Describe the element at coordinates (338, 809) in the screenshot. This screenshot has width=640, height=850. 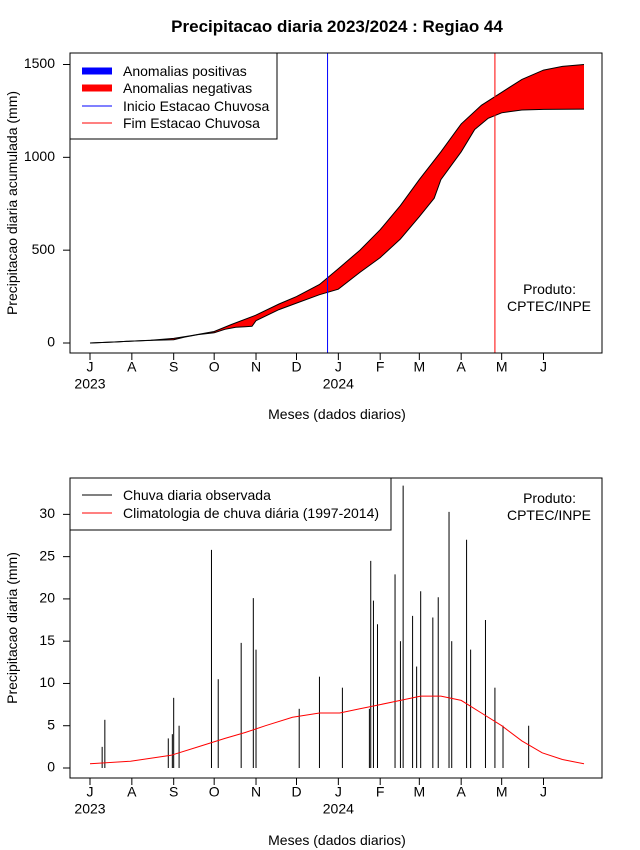
I see `daily-year-label-1: 2024` at that location.